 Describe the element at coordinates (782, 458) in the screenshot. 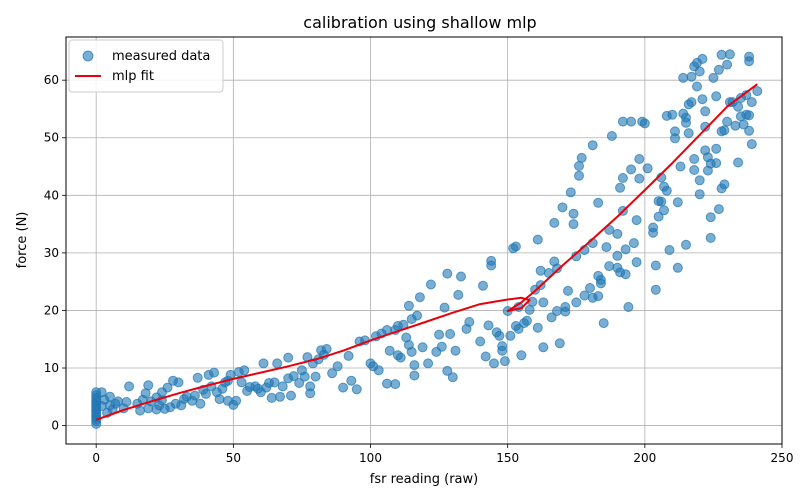

I see `x-tick-label: 250` at that location.